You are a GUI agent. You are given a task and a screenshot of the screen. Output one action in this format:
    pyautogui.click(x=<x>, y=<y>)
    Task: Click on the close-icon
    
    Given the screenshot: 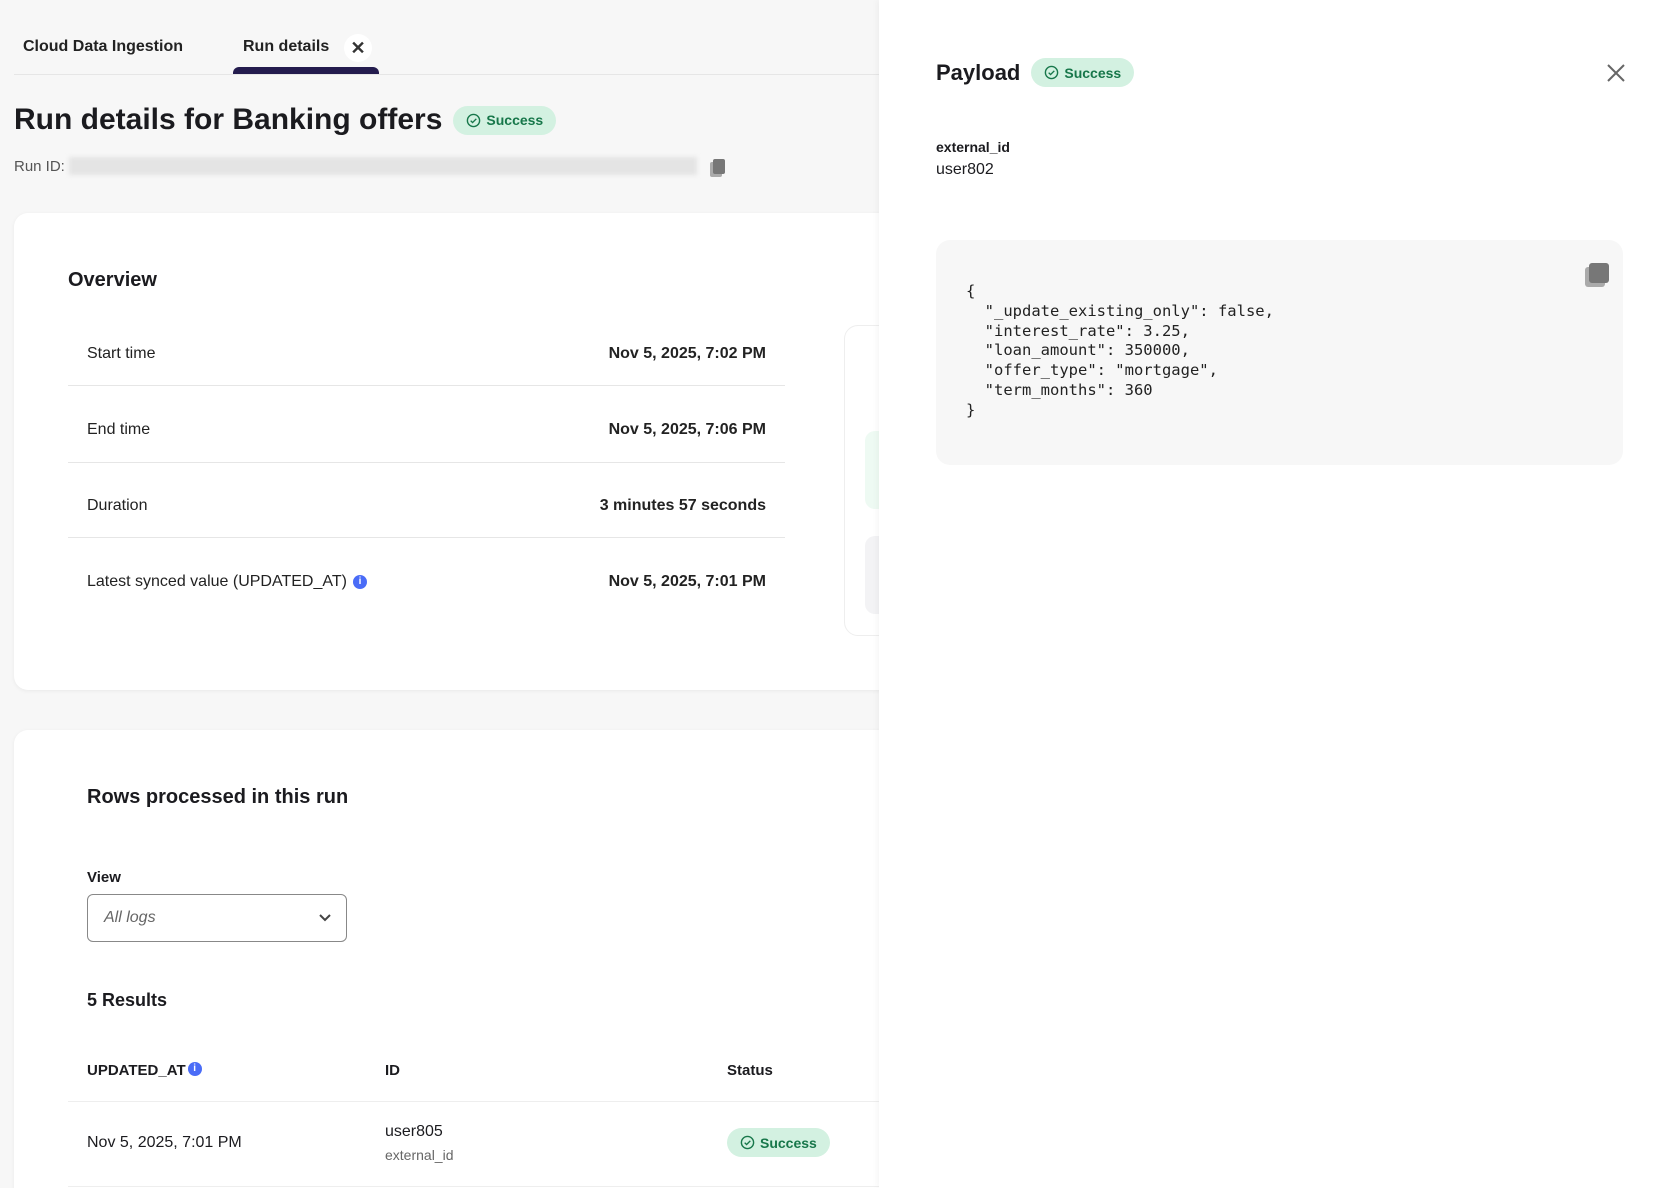 What is the action you would take?
    pyautogui.click(x=1616, y=73)
    